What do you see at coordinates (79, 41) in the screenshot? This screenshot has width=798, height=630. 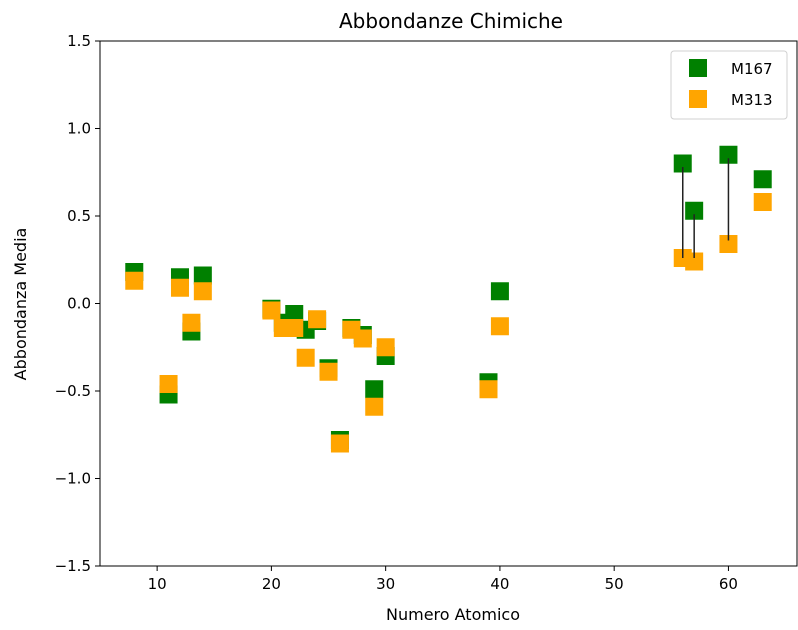 I see `y-tick-label: 1.5` at bounding box center [79, 41].